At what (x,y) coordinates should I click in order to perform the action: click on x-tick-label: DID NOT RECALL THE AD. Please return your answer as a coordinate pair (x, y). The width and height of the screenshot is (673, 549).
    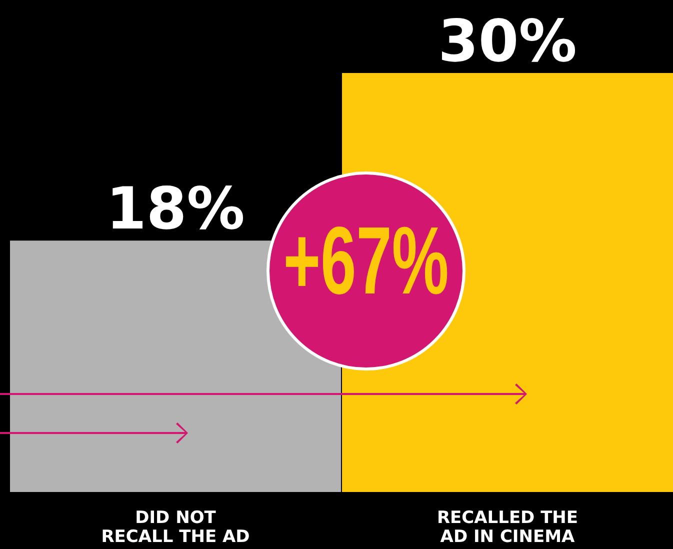
    Looking at the image, I should click on (175, 527).